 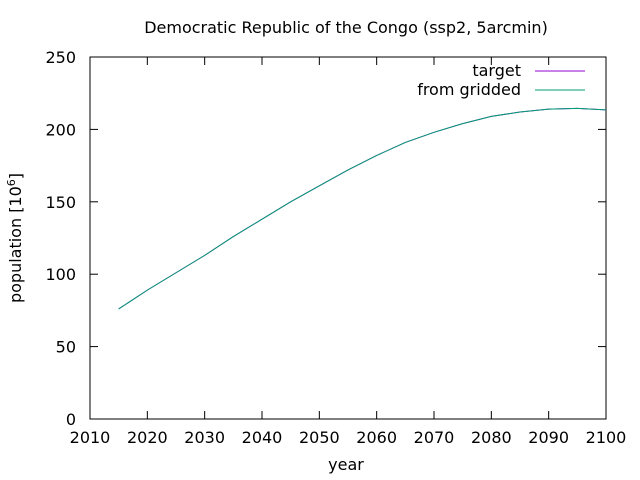 I want to click on y-tick-label: 0, so click(x=71, y=419).